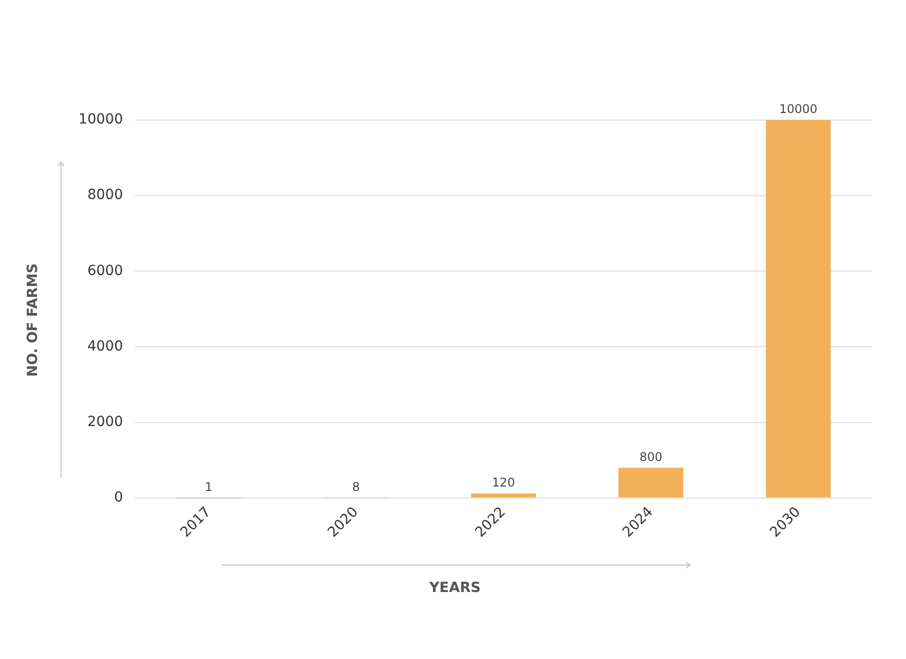 This screenshot has width=906, height=659. I want to click on data-label: 8, so click(356, 487).